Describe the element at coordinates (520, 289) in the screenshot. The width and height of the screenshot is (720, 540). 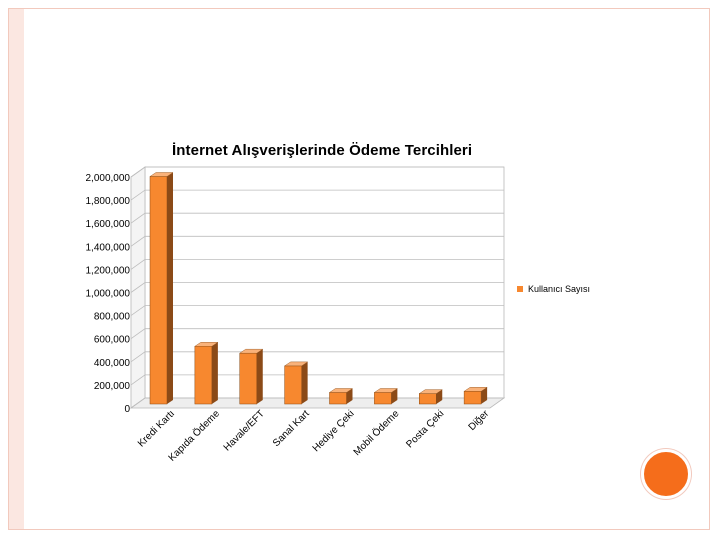
I see `legend-swatch` at that location.